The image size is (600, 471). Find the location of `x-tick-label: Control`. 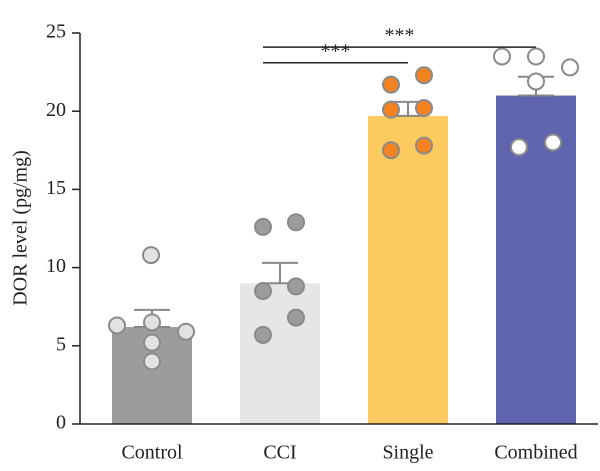

x-tick-label: Control is located at coordinates (152, 453).